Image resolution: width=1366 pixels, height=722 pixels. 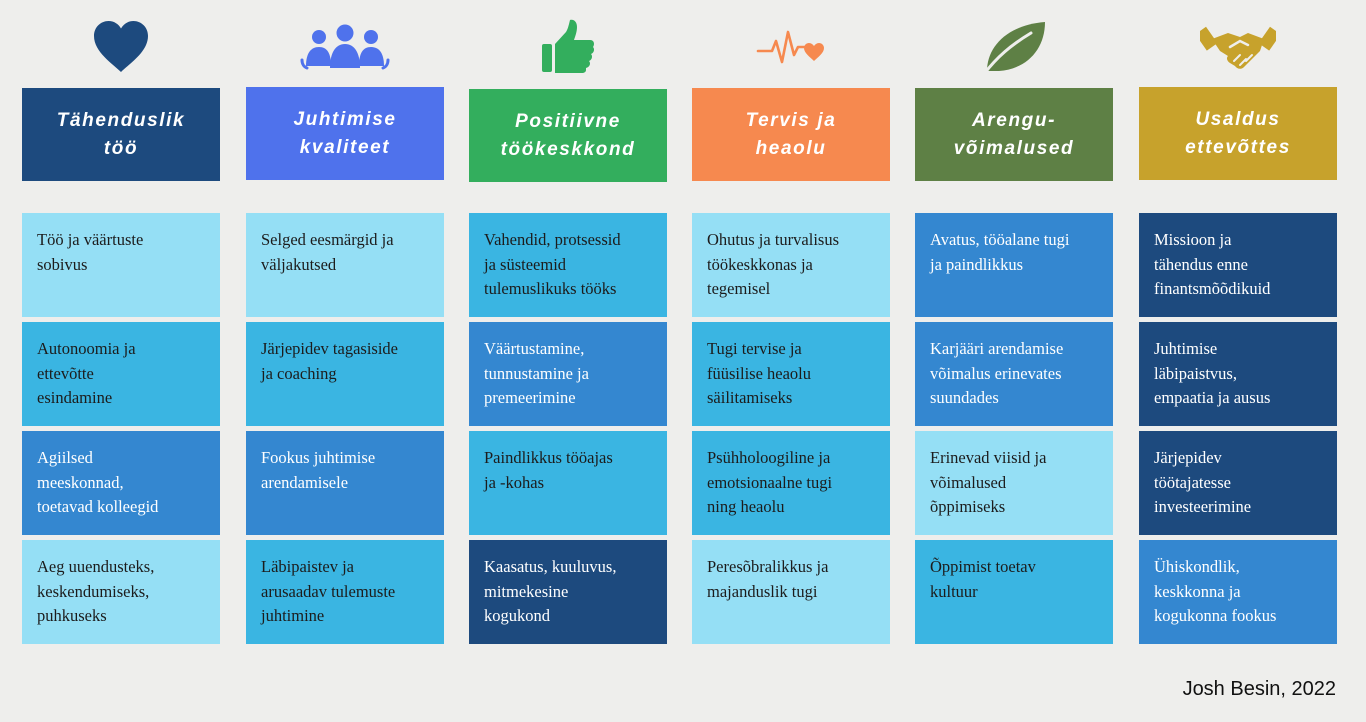 I want to click on pillar-header-line: heaolu, so click(x=791, y=148).